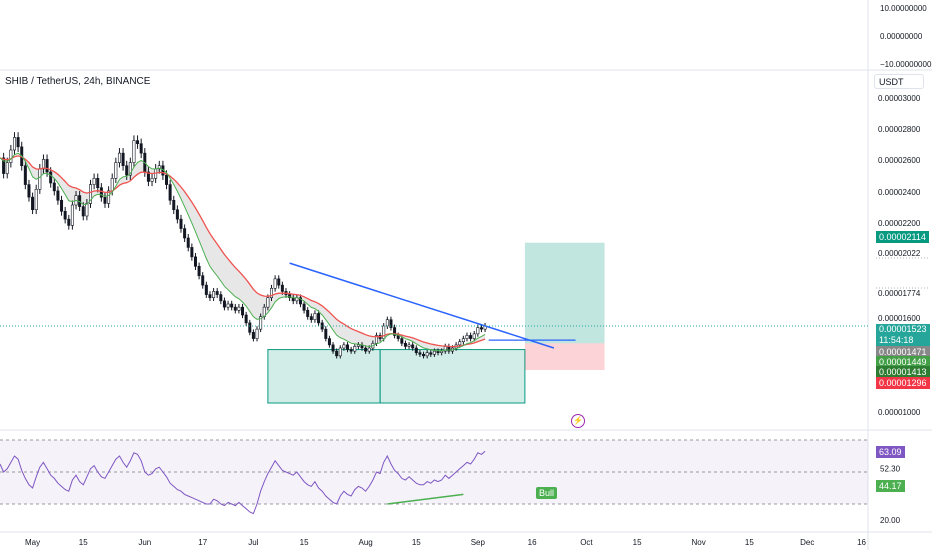  What do you see at coordinates (896, 340) in the screenshot?
I see `countdown-timer: 11:54:18` at bounding box center [896, 340].